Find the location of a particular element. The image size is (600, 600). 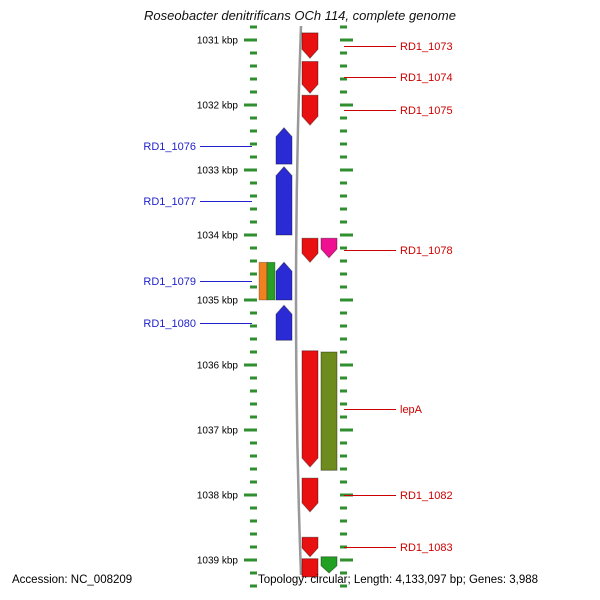

gene-label-RD1_1073: RD1_1073 is located at coordinates (426, 47).